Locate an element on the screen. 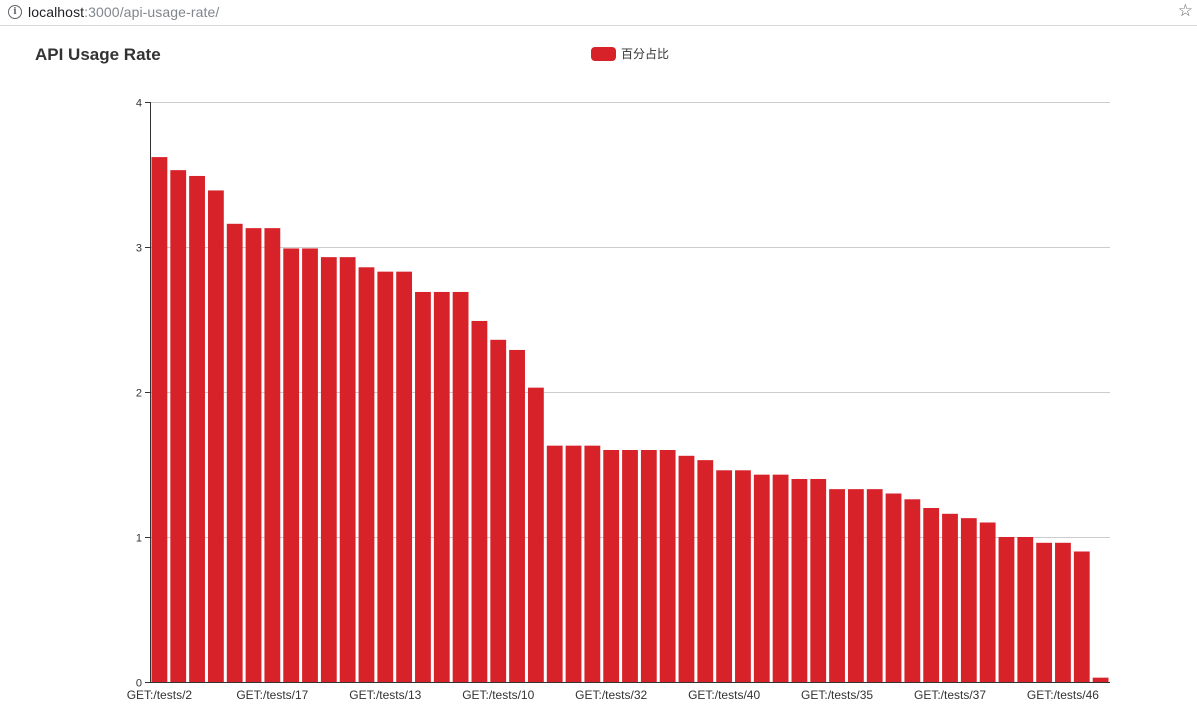  x-tick-label: GET:/tests/37 is located at coordinates (950, 695).